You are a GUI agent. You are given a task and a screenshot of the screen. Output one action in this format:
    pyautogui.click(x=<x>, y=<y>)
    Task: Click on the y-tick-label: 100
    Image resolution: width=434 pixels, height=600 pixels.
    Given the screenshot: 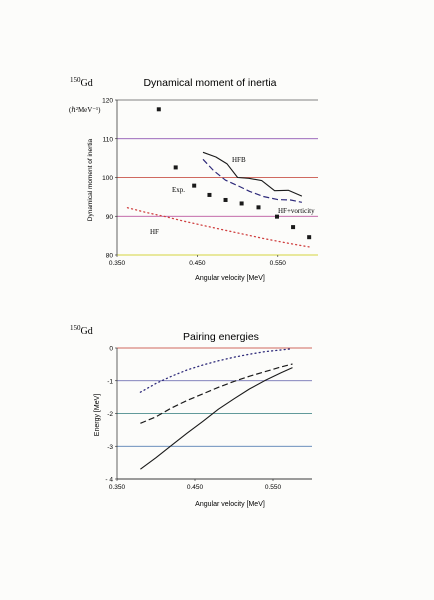 What is the action you would take?
    pyautogui.click(x=107, y=178)
    